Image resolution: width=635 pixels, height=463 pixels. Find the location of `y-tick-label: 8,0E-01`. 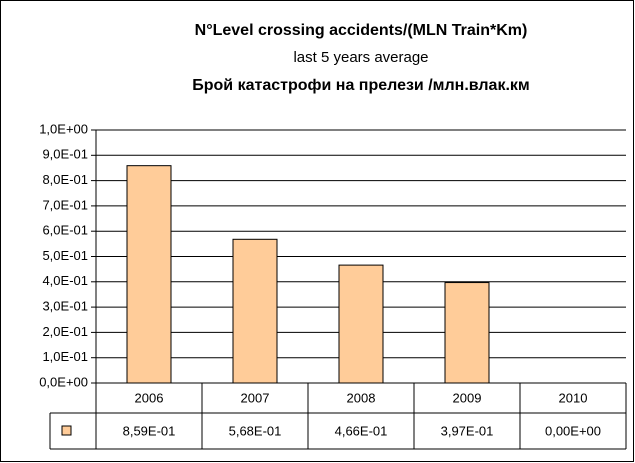

y-tick-label: 8,0E-01 is located at coordinates (65, 179).